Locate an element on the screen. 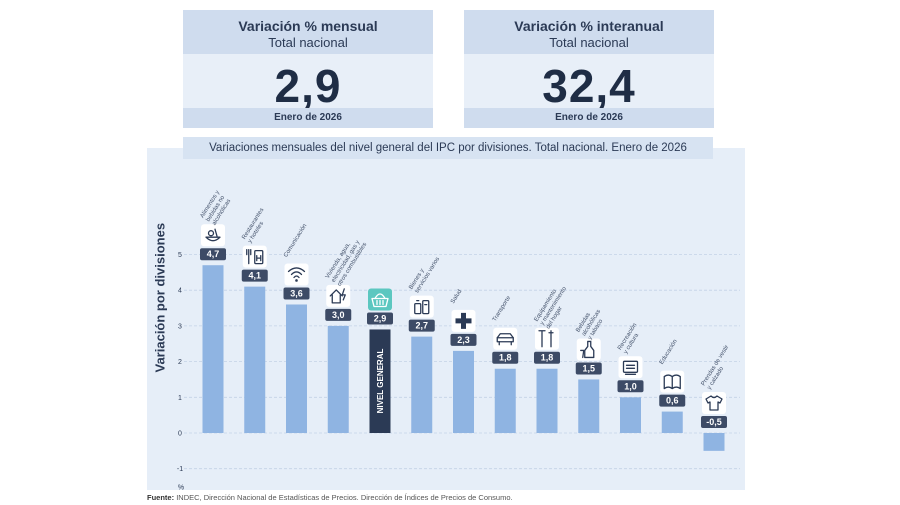  y-tick-label: -1 is located at coordinates (180, 469).